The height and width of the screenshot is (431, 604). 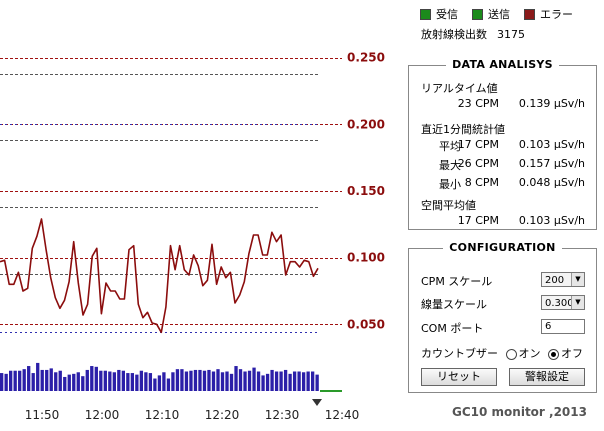 I want to click on buzzer-on-label: オン, so click(x=529, y=353).